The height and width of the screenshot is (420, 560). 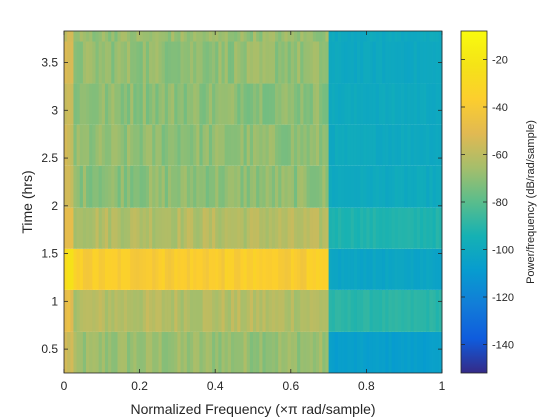 I want to click on colorbar-tick-label: -80, so click(x=500, y=203).